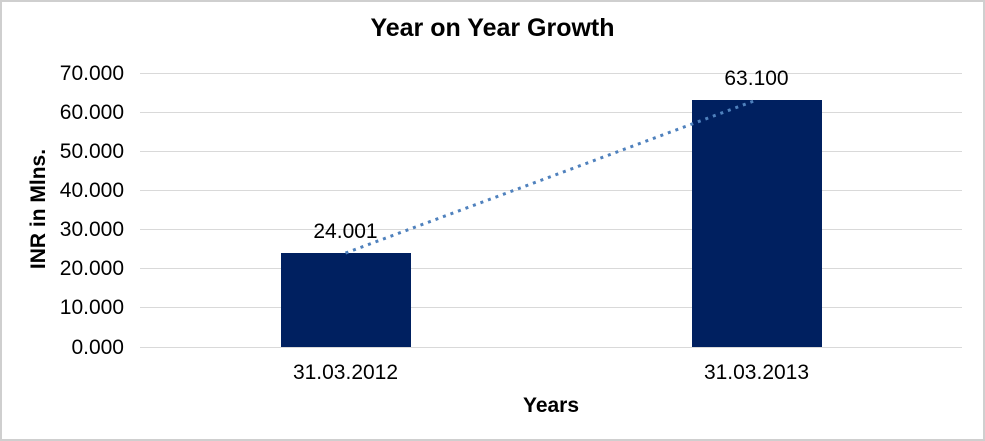 Image resolution: width=985 pixels, height=441 pixels. I want to click on chart-title: Year on Year Growth, so click(492, 28).